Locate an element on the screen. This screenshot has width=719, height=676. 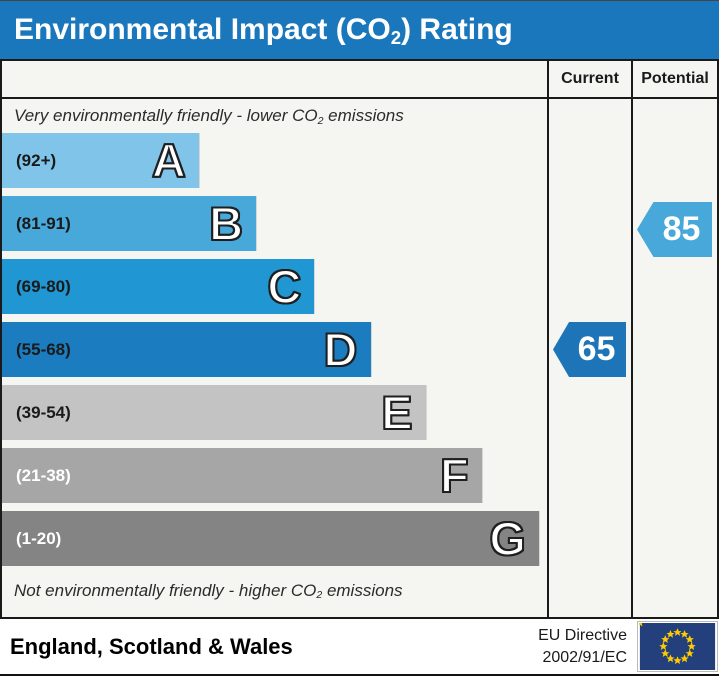
header-cell-empty is located at coordinates (274, 79).